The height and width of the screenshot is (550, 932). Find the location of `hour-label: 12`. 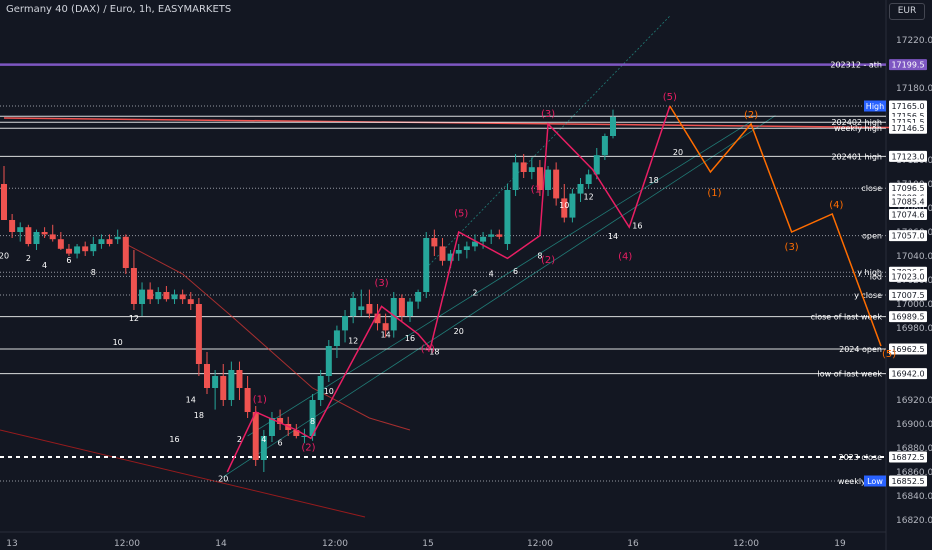

hour-label: 12 is located at coordinates (353, 341).